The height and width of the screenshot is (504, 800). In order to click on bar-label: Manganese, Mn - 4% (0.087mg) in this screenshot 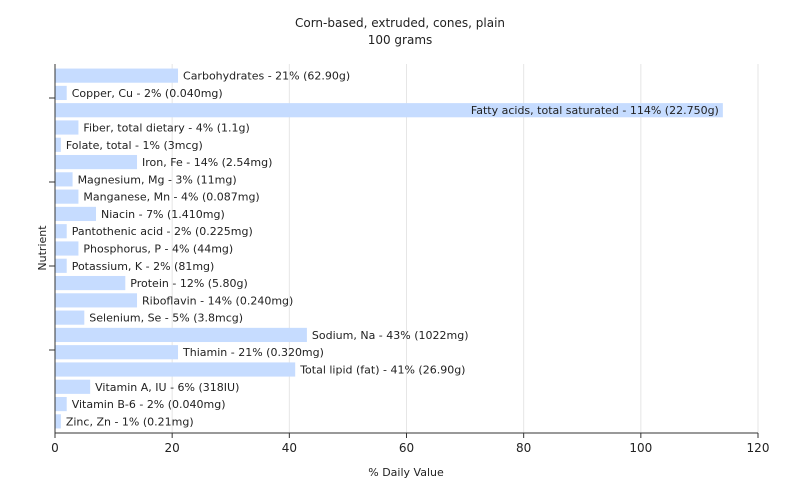, I will do `click(171, 197)`.